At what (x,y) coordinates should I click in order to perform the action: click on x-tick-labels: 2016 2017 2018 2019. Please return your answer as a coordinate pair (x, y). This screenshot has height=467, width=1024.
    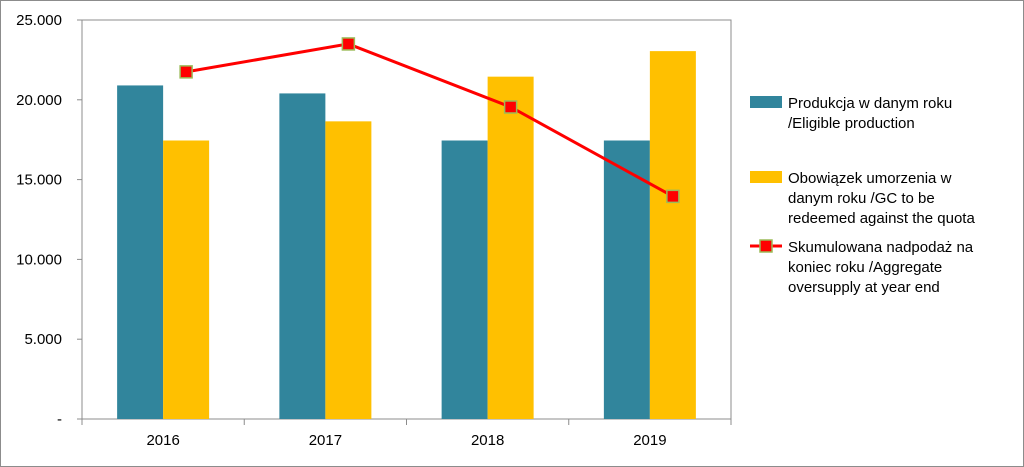
    Looking at the image, I should click on (406, 440).